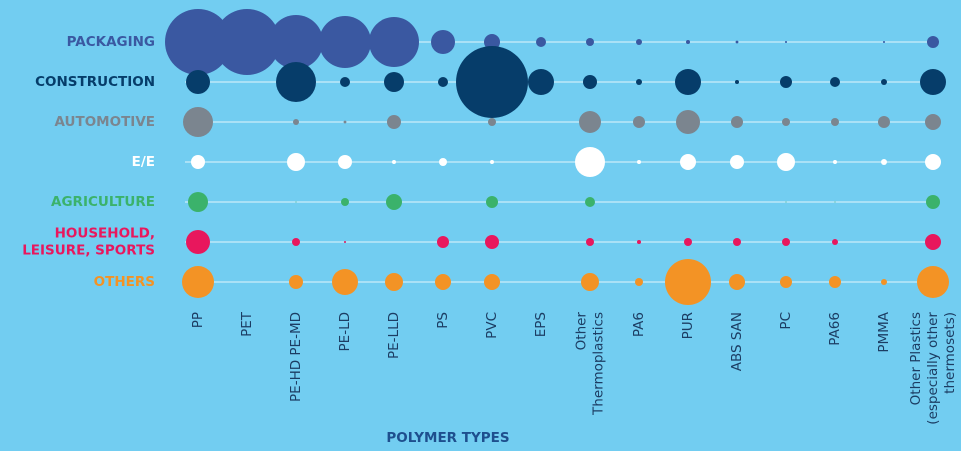 The height and width of the screenshot is (451, 961). What do you see at coordinates (688, 325) in the screenshot?
I see `x-tick-label: PUR` at bounding box center [688, 325].